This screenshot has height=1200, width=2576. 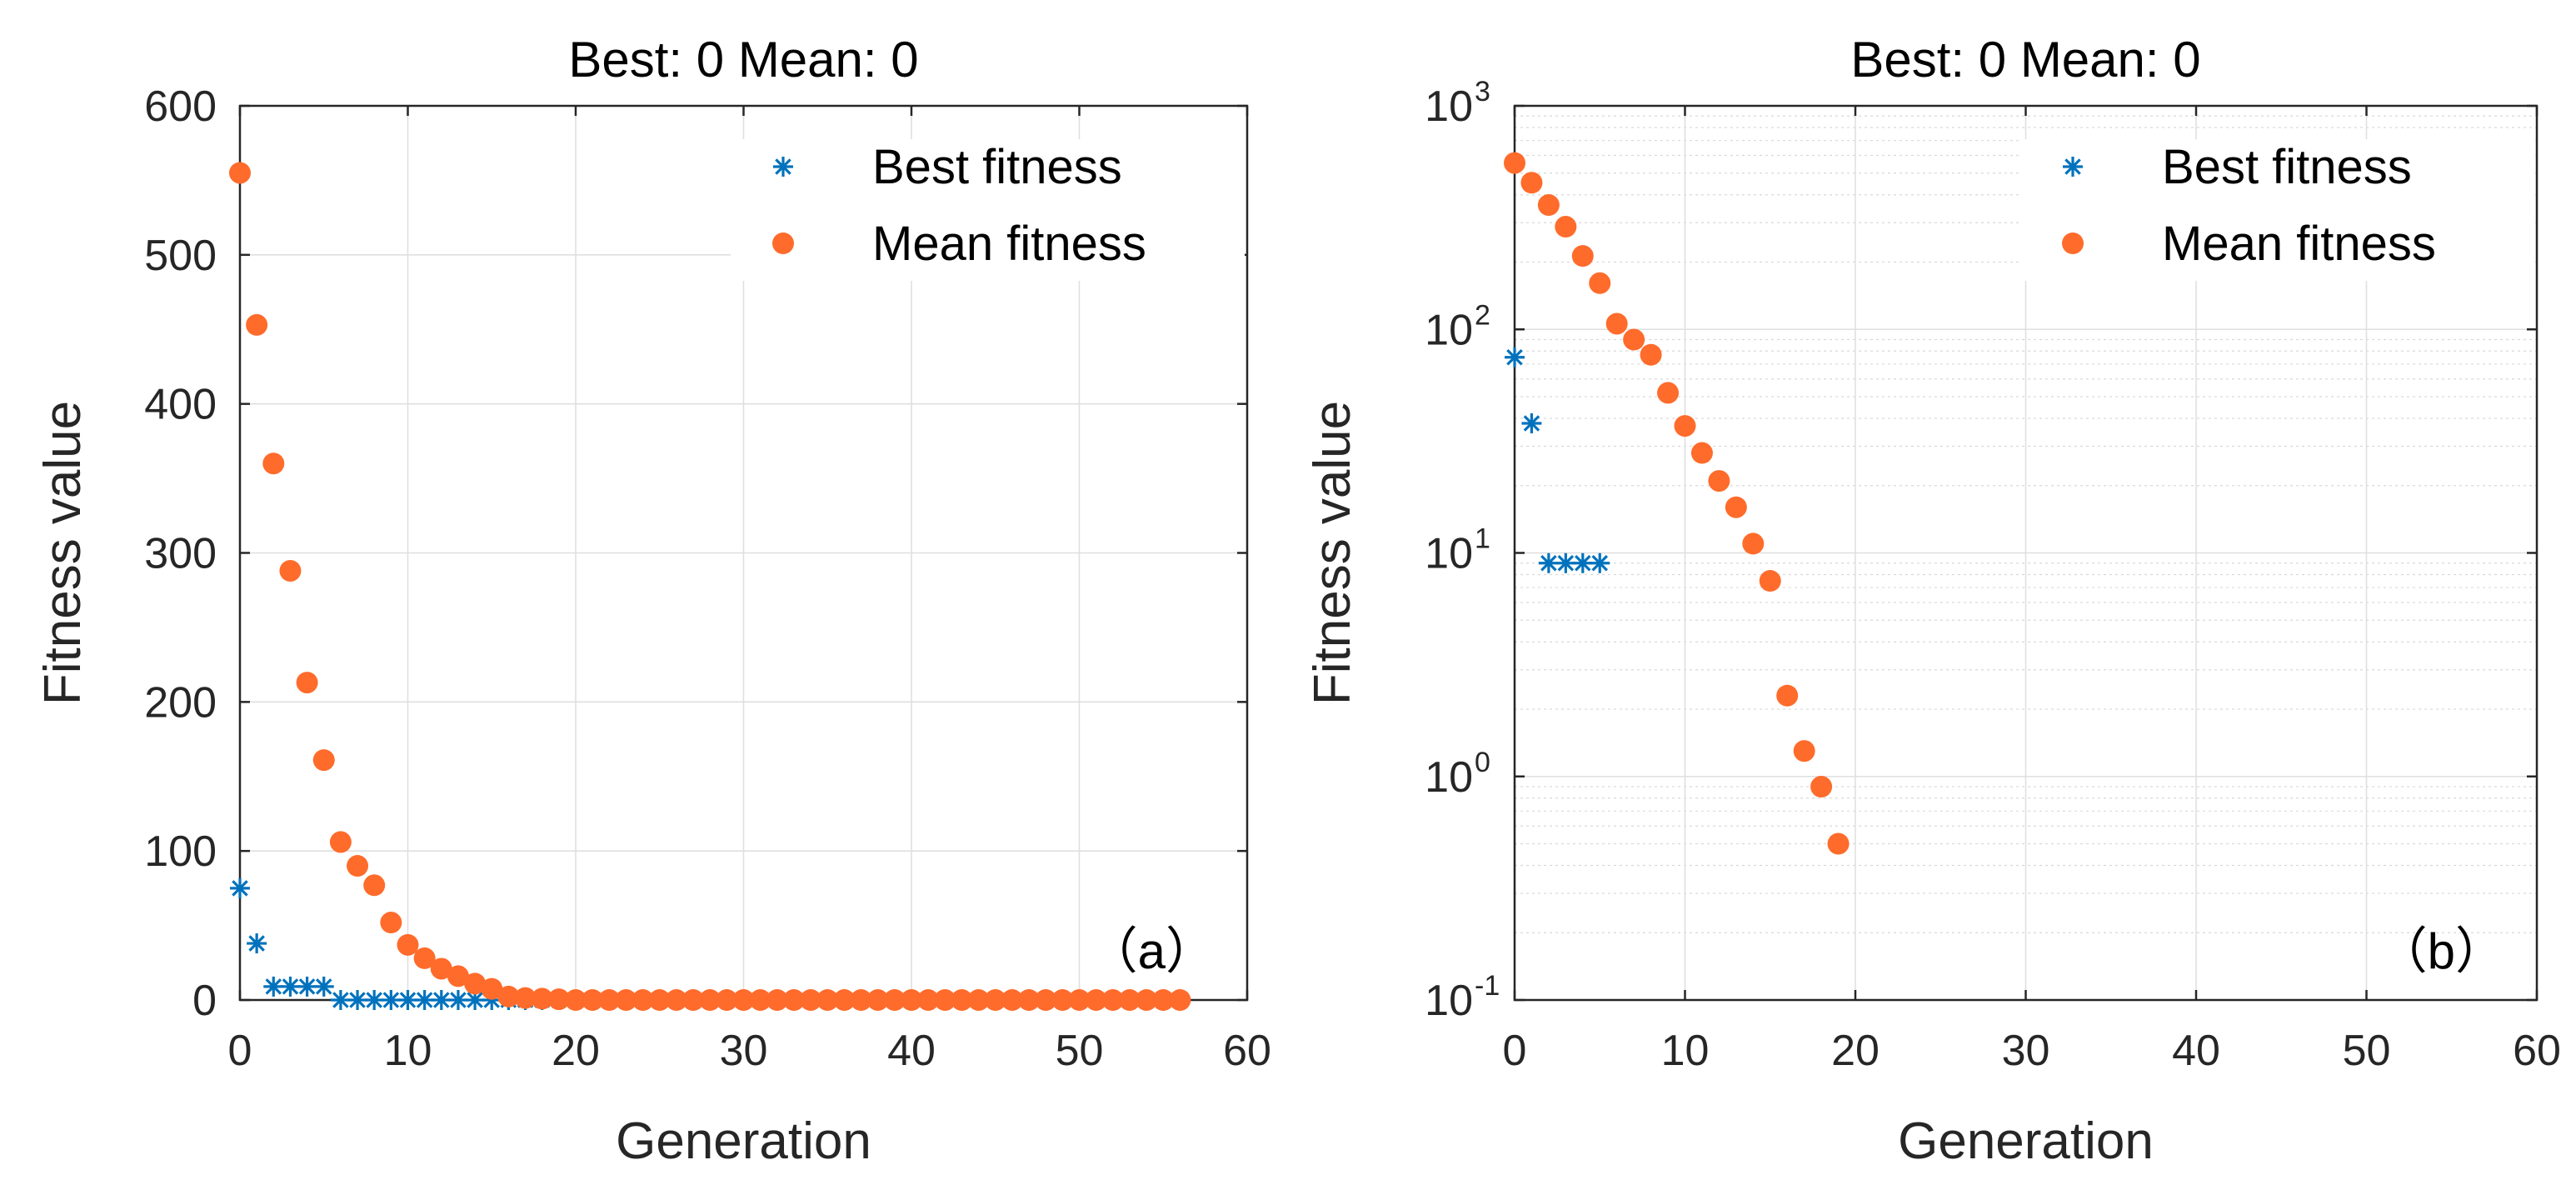 I want to click on y-tick-exponent: 1, so click(x=1482, y=539).